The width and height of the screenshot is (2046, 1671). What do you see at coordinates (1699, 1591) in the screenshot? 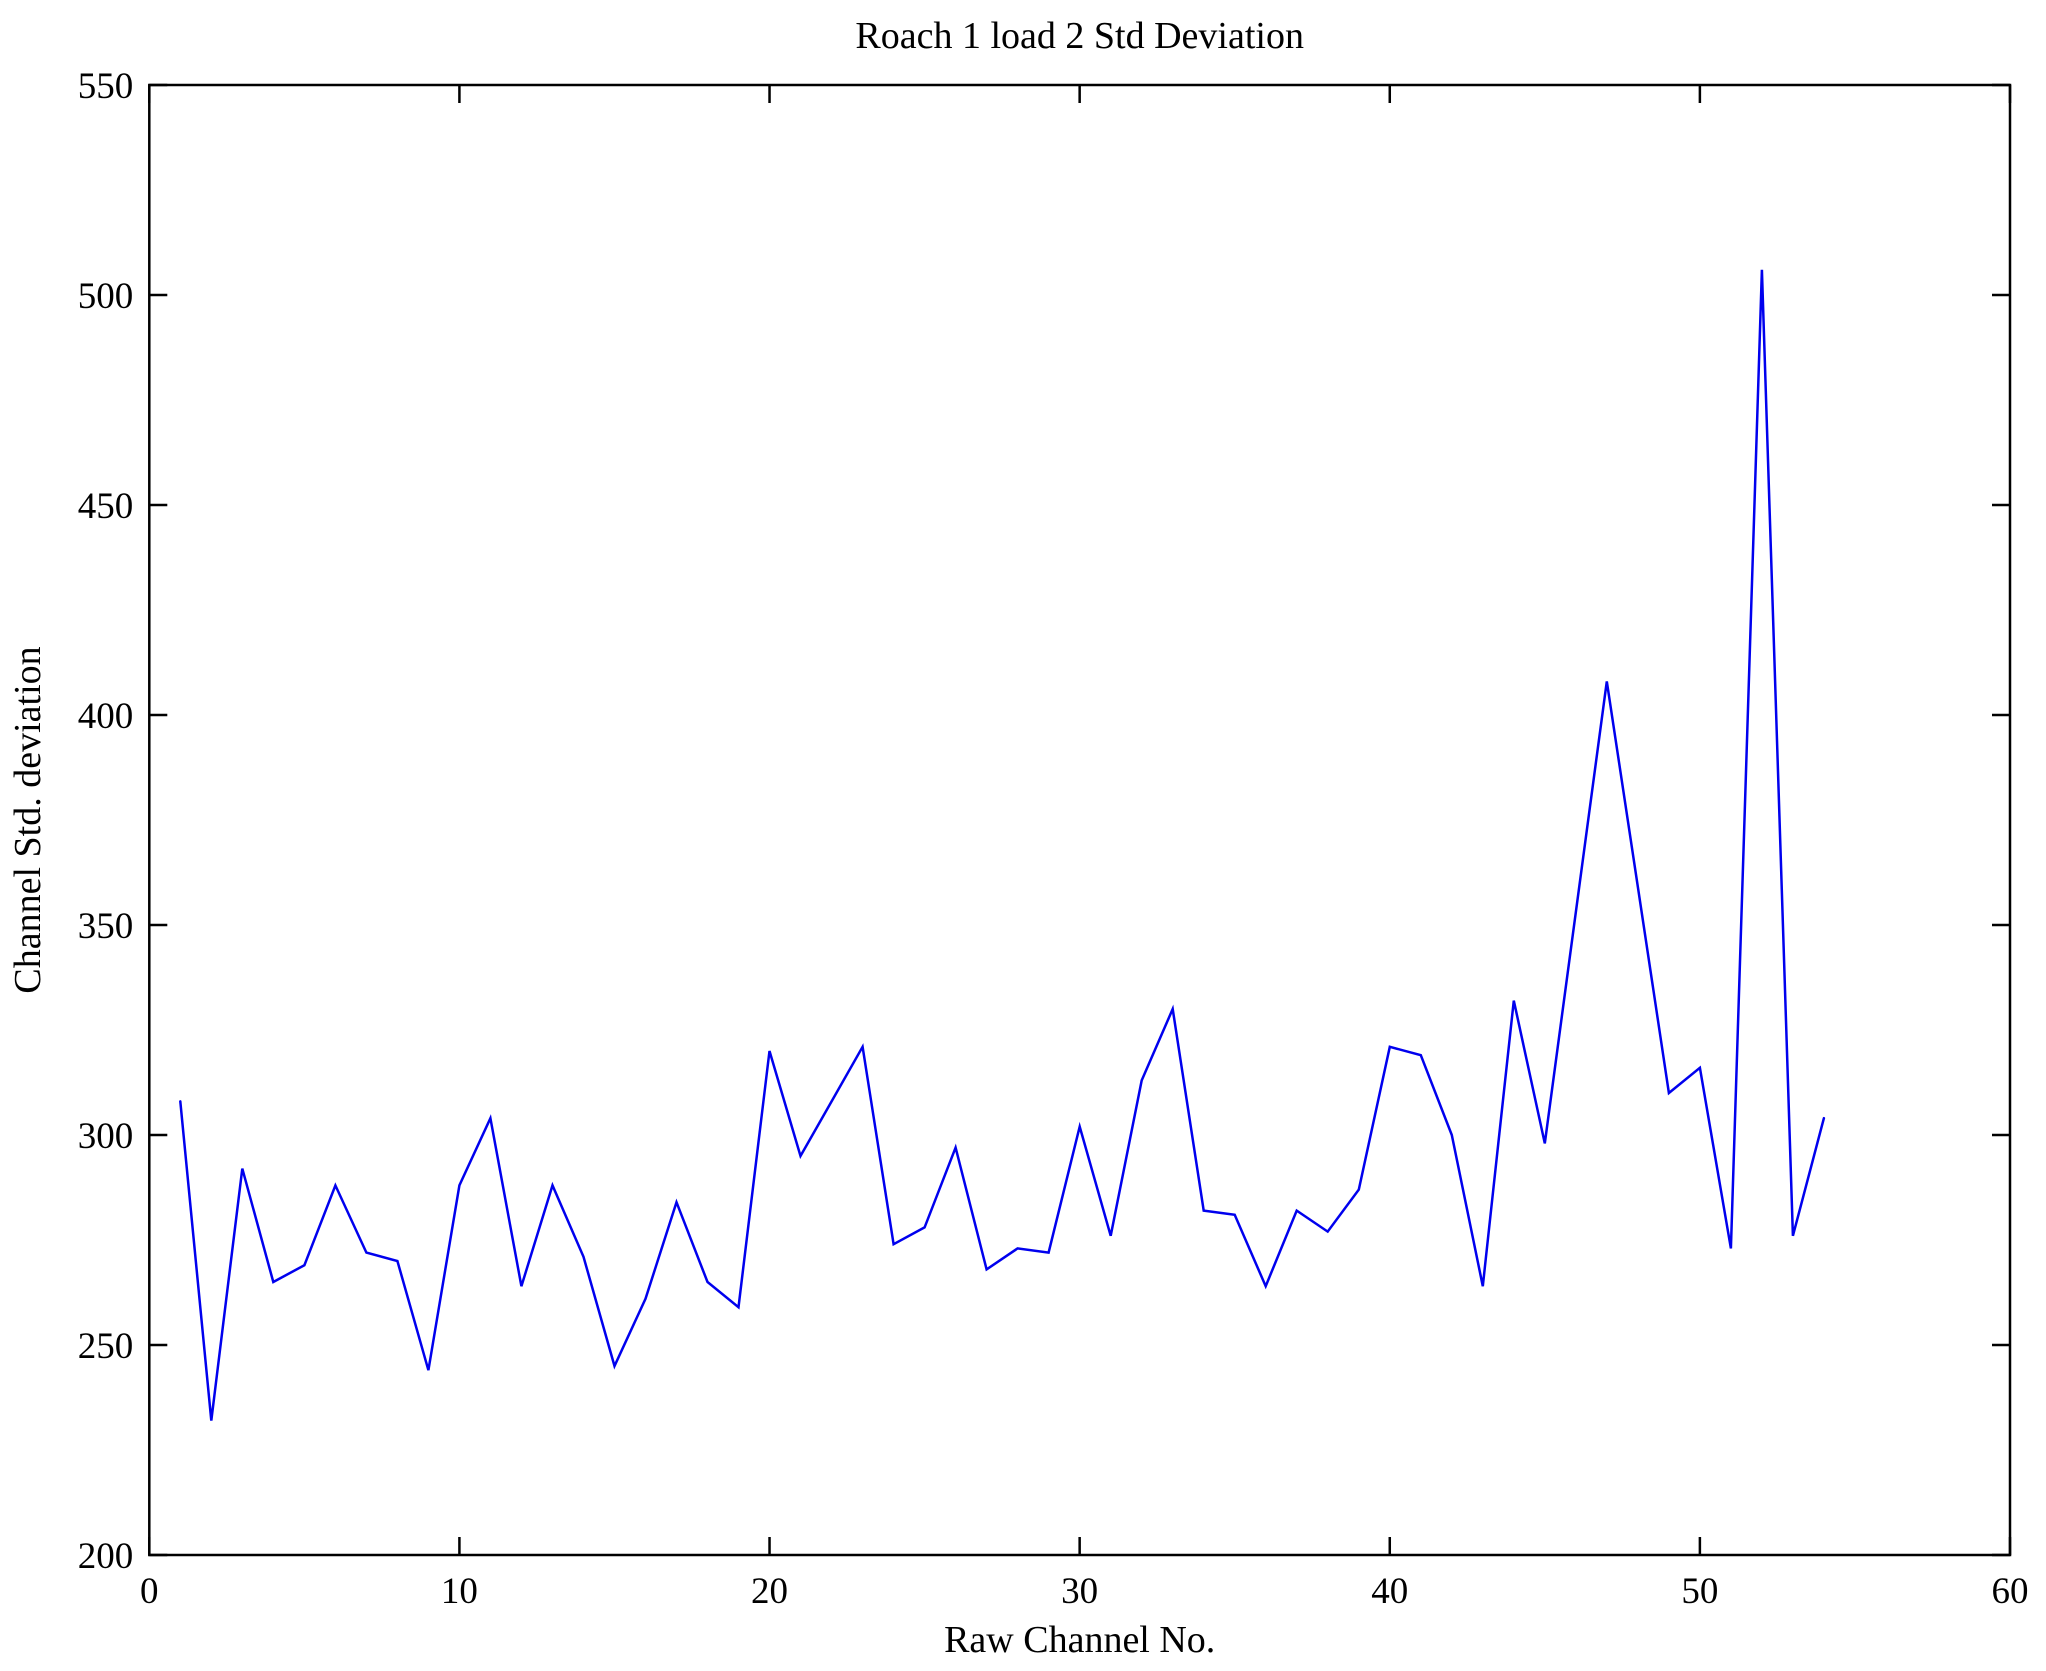
I see `x-tick-label: 50` at bounding box center [1699, 1591].